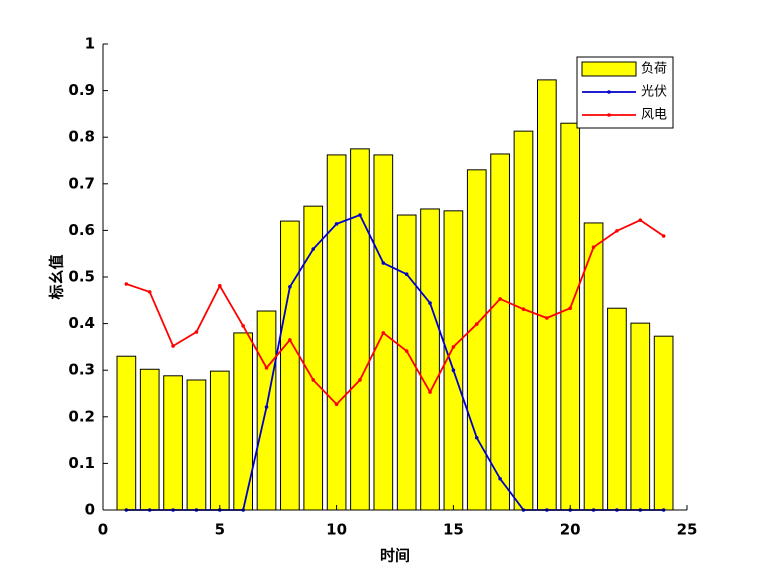  What do you see at coordinates (81, 277) in the screenshot?
I see `y-tick-label: 0.5` at bounding box center [81, 277].